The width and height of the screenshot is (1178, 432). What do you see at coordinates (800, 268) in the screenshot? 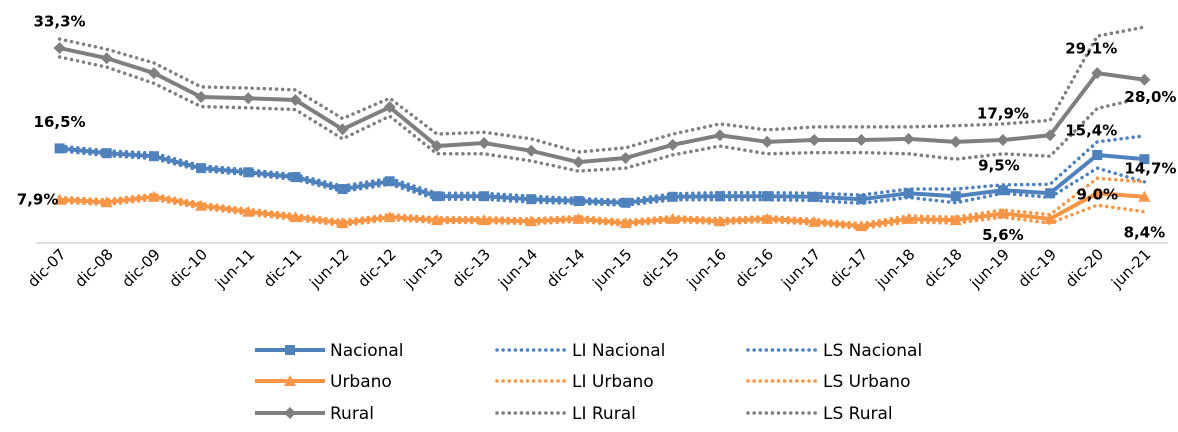
I see `x-tick-label: jun-17` at bounding box center [800, 268].